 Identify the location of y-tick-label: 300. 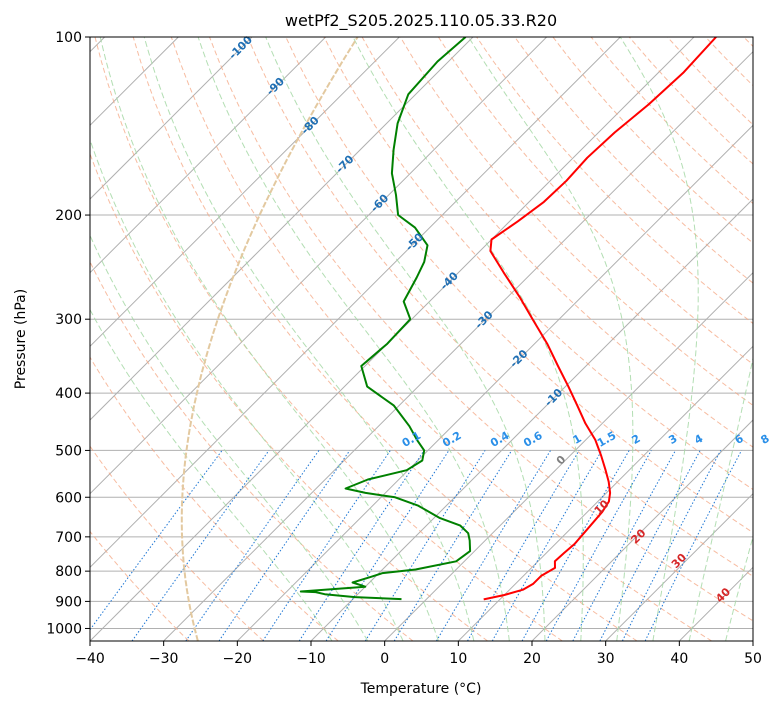
(68, 320).